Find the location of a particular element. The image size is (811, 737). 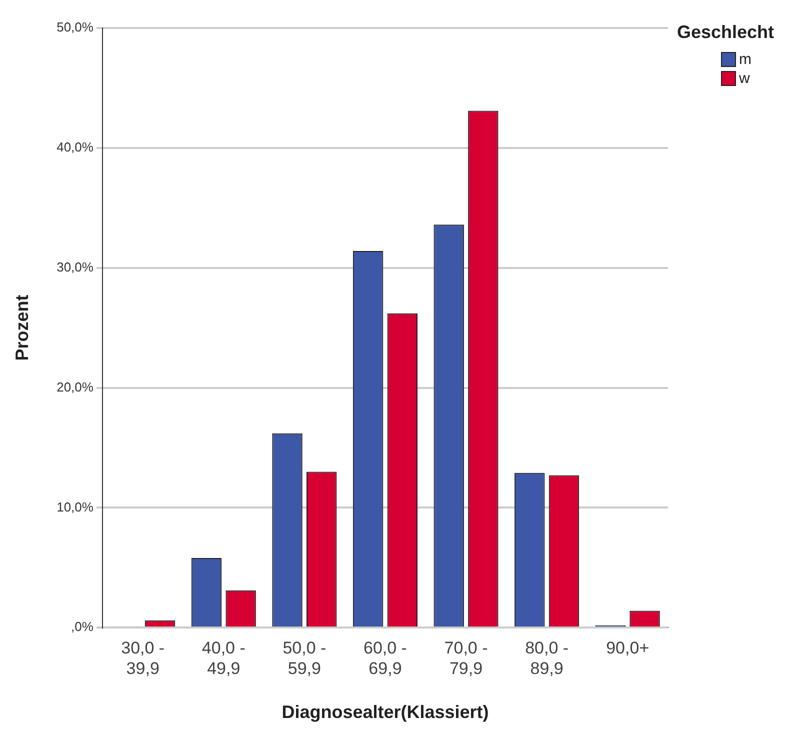

y-tick-label: 10,0% is located at coordinates (75, 506).